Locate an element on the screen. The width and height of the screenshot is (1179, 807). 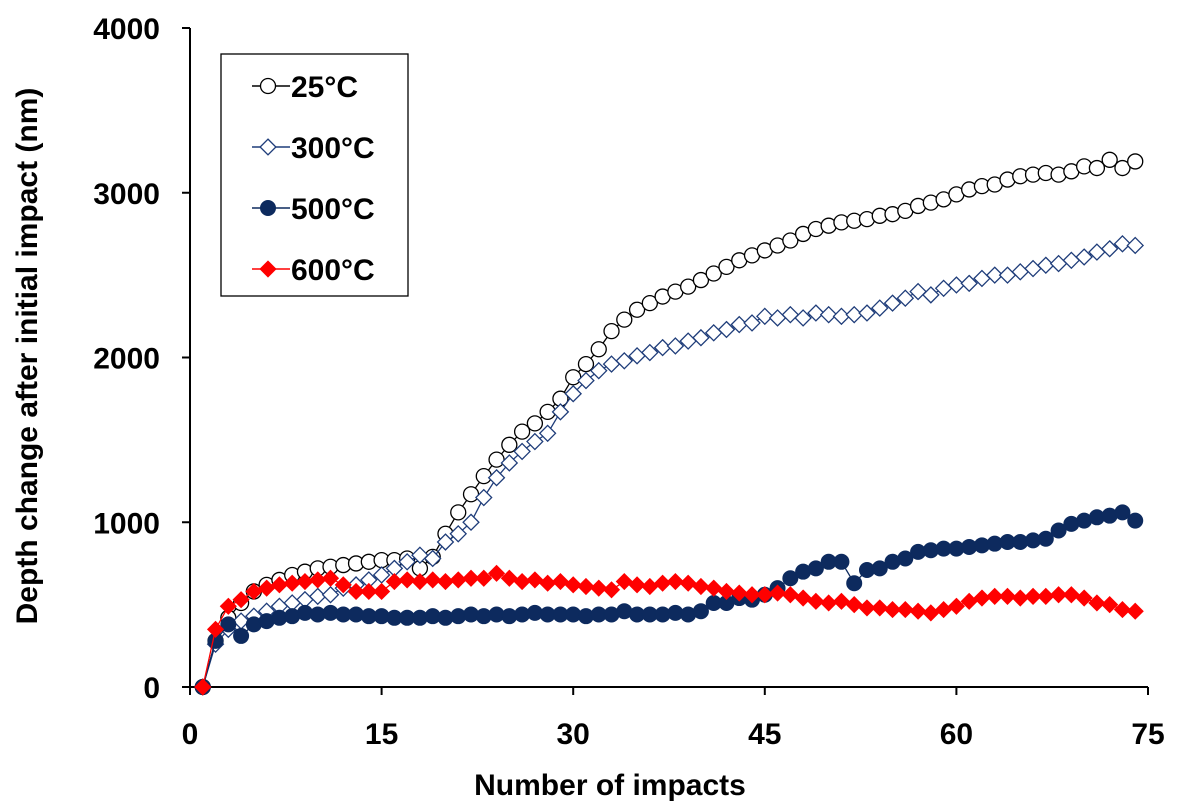
legend-item: 600°C is located at coordinates (313, 270).